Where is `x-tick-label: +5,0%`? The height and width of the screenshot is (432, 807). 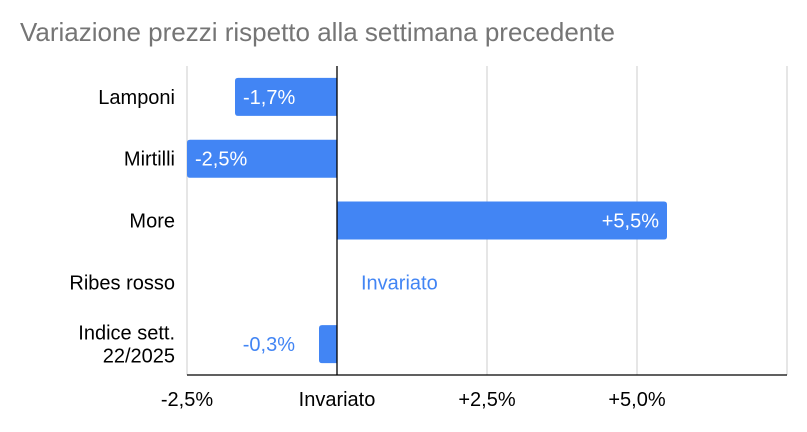 x-tick-label: +5,0% is located at coordinates (636, 400).